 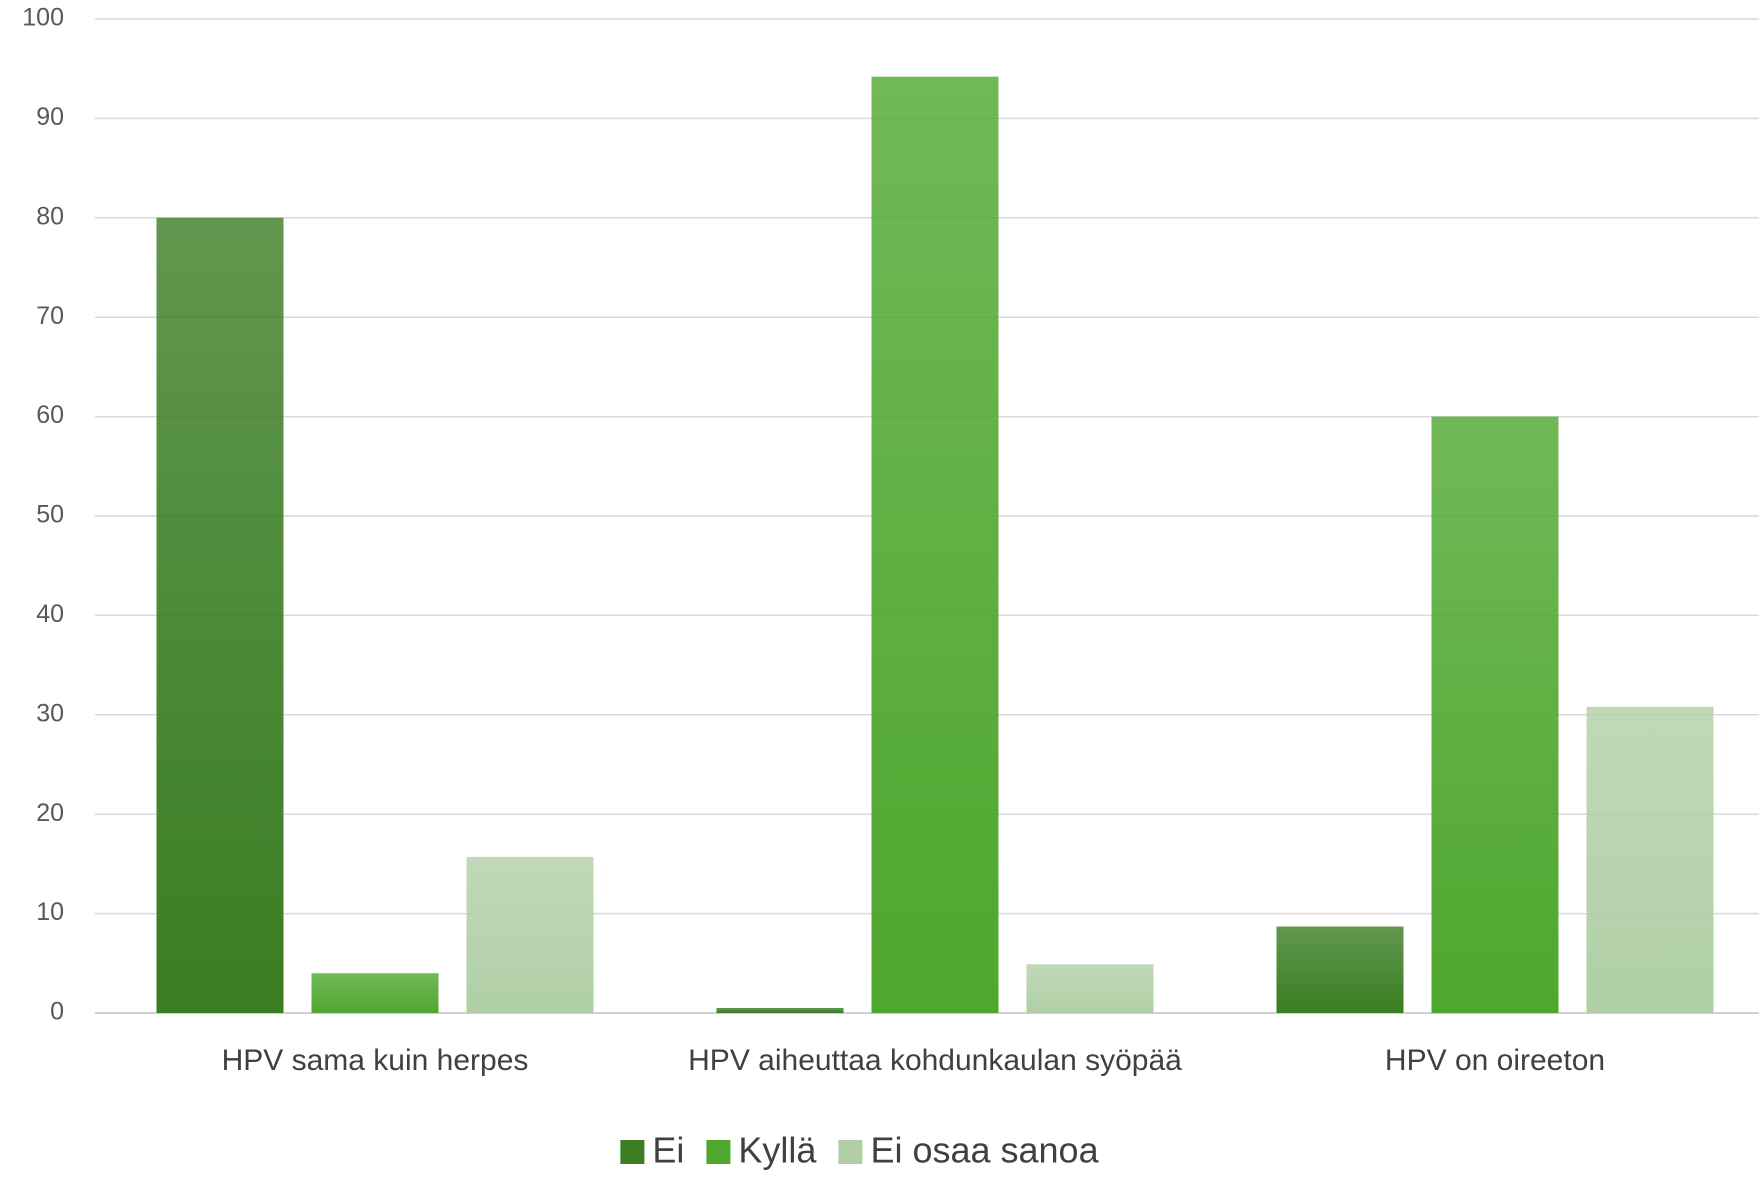 What do you see at coordinates (50, 415) in the screenshot?
I see `y-tick-label: 60` at bounding box center [50, 415].